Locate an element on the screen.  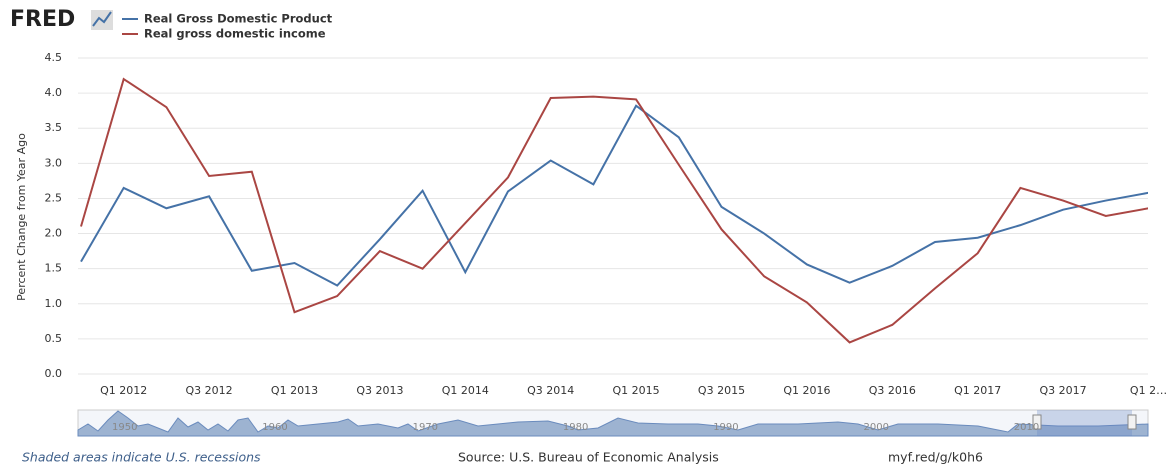
y-axis-label: Percent Change from Year Ago is located at coordinates (21, 217).